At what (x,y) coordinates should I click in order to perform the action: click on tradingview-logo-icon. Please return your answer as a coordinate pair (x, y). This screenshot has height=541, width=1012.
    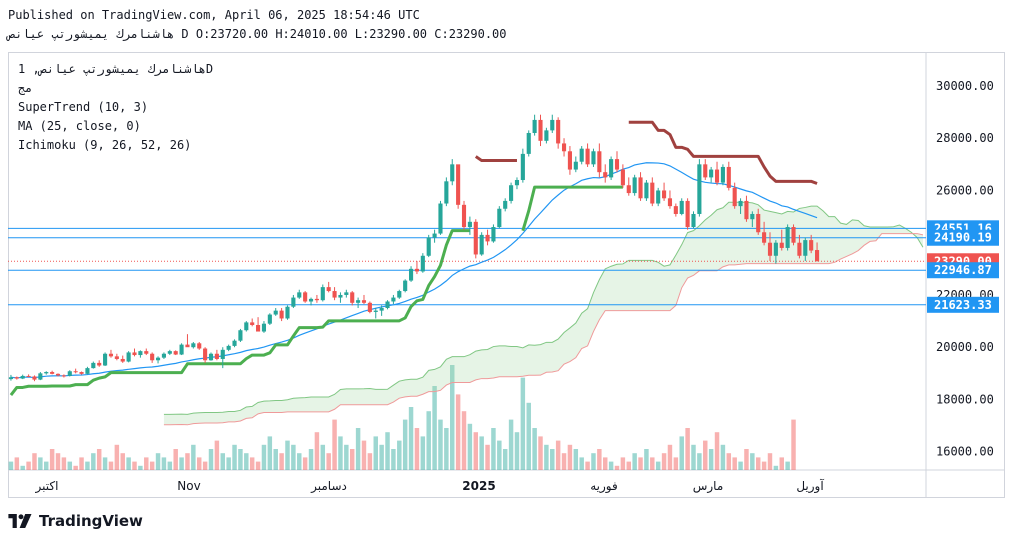
    Looking at the image, I should click on (20, 521).